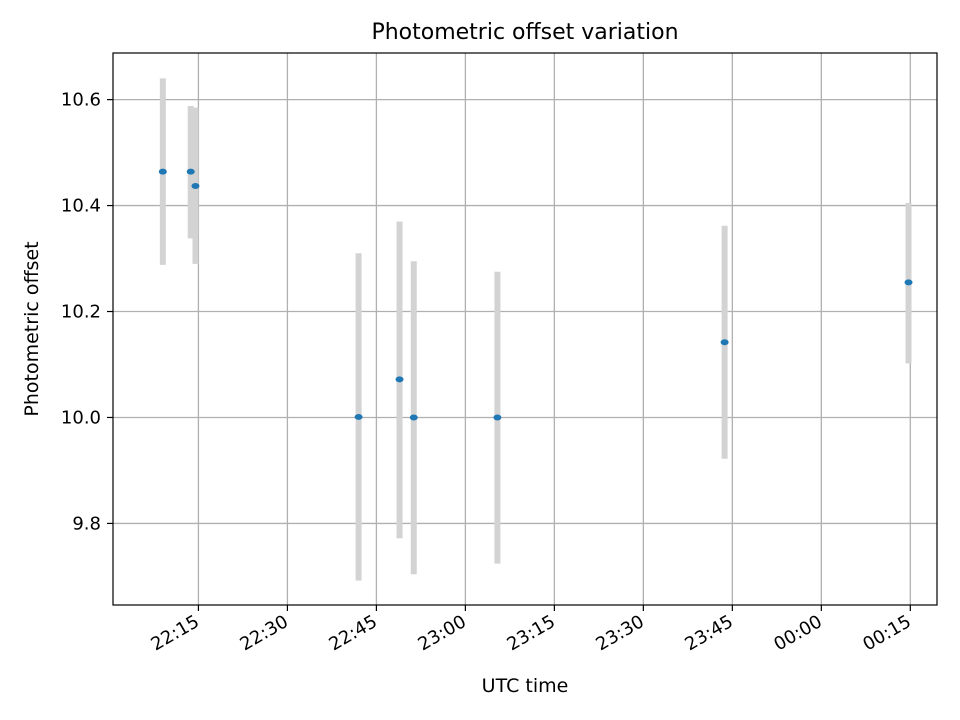 Image resolution: width=960 pixels, height=720 pixels. What do you see at coordinates (81, 312) in the screenshot?
I see `y-tick-label: 10.2` at bounding box center [81, 312].